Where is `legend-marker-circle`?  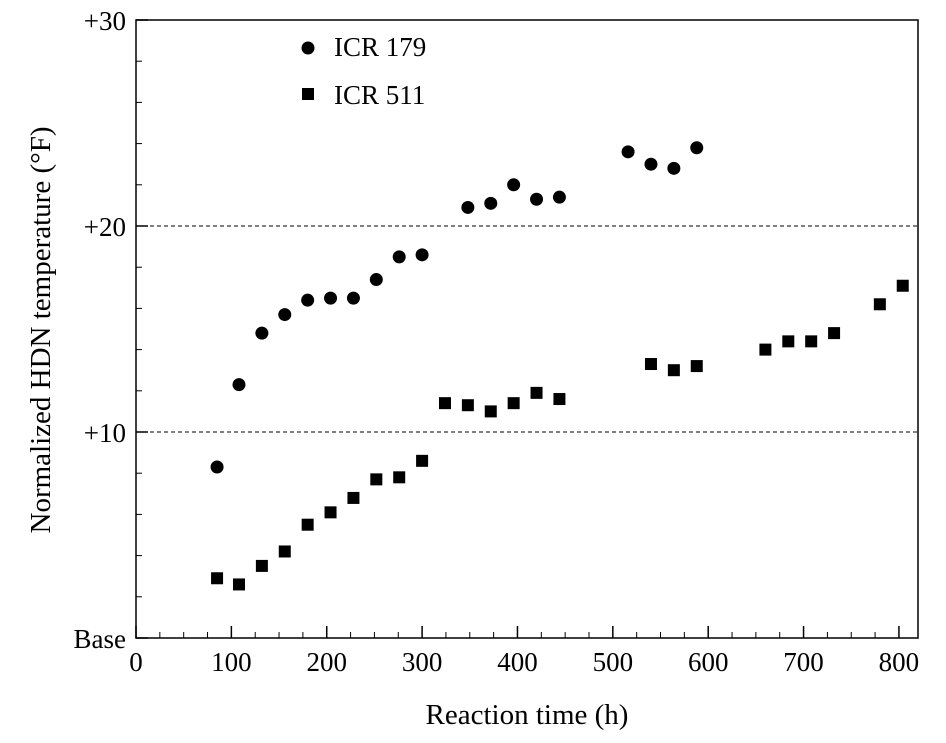
legend-marker-circle is located at coordinates (308, 48).